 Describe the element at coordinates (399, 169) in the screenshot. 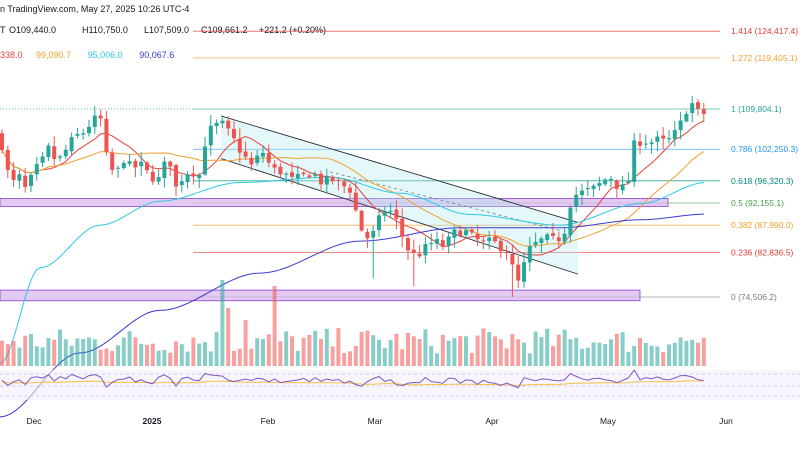

I see `channel-upper-line` at that location.